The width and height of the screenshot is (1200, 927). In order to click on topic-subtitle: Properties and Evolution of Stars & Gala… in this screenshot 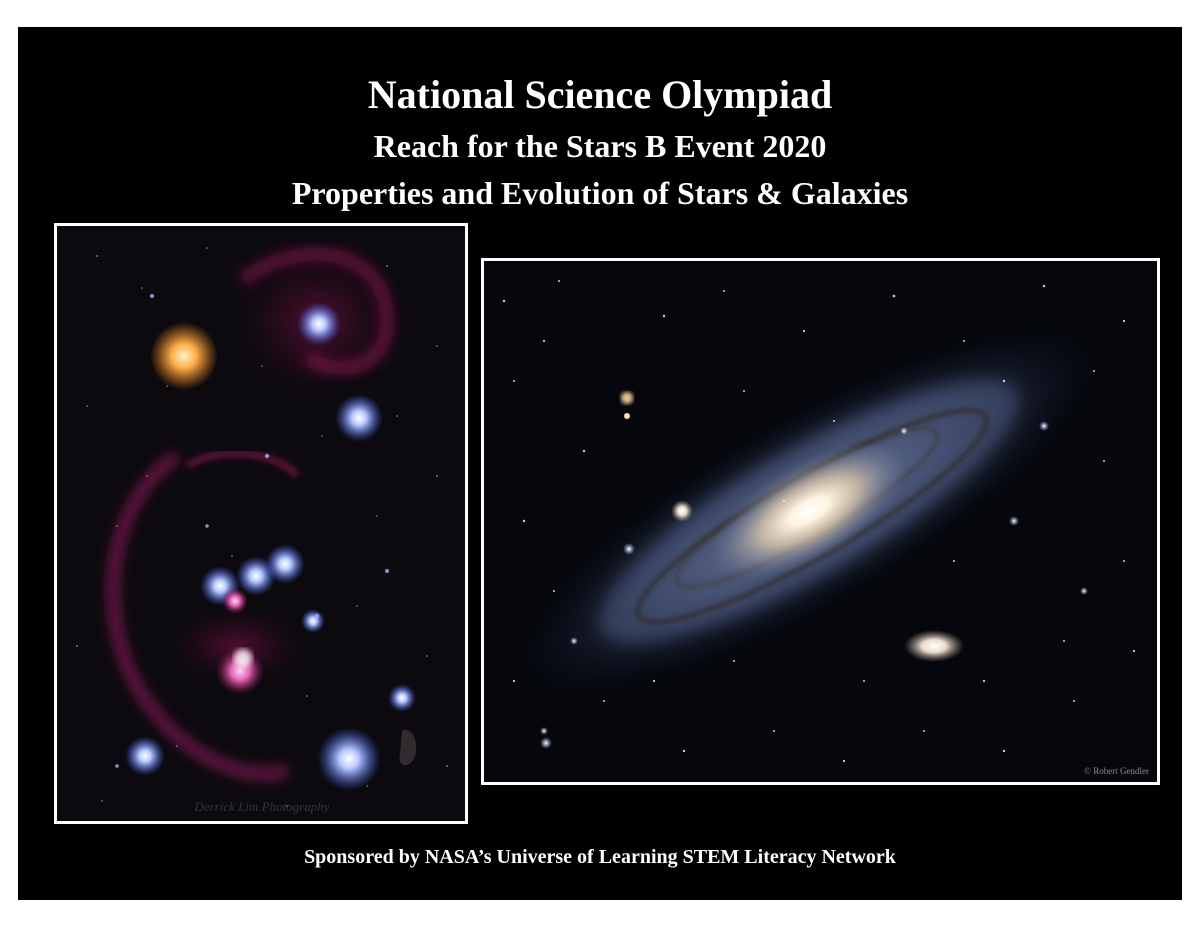, I will do `click(600, 193)`.